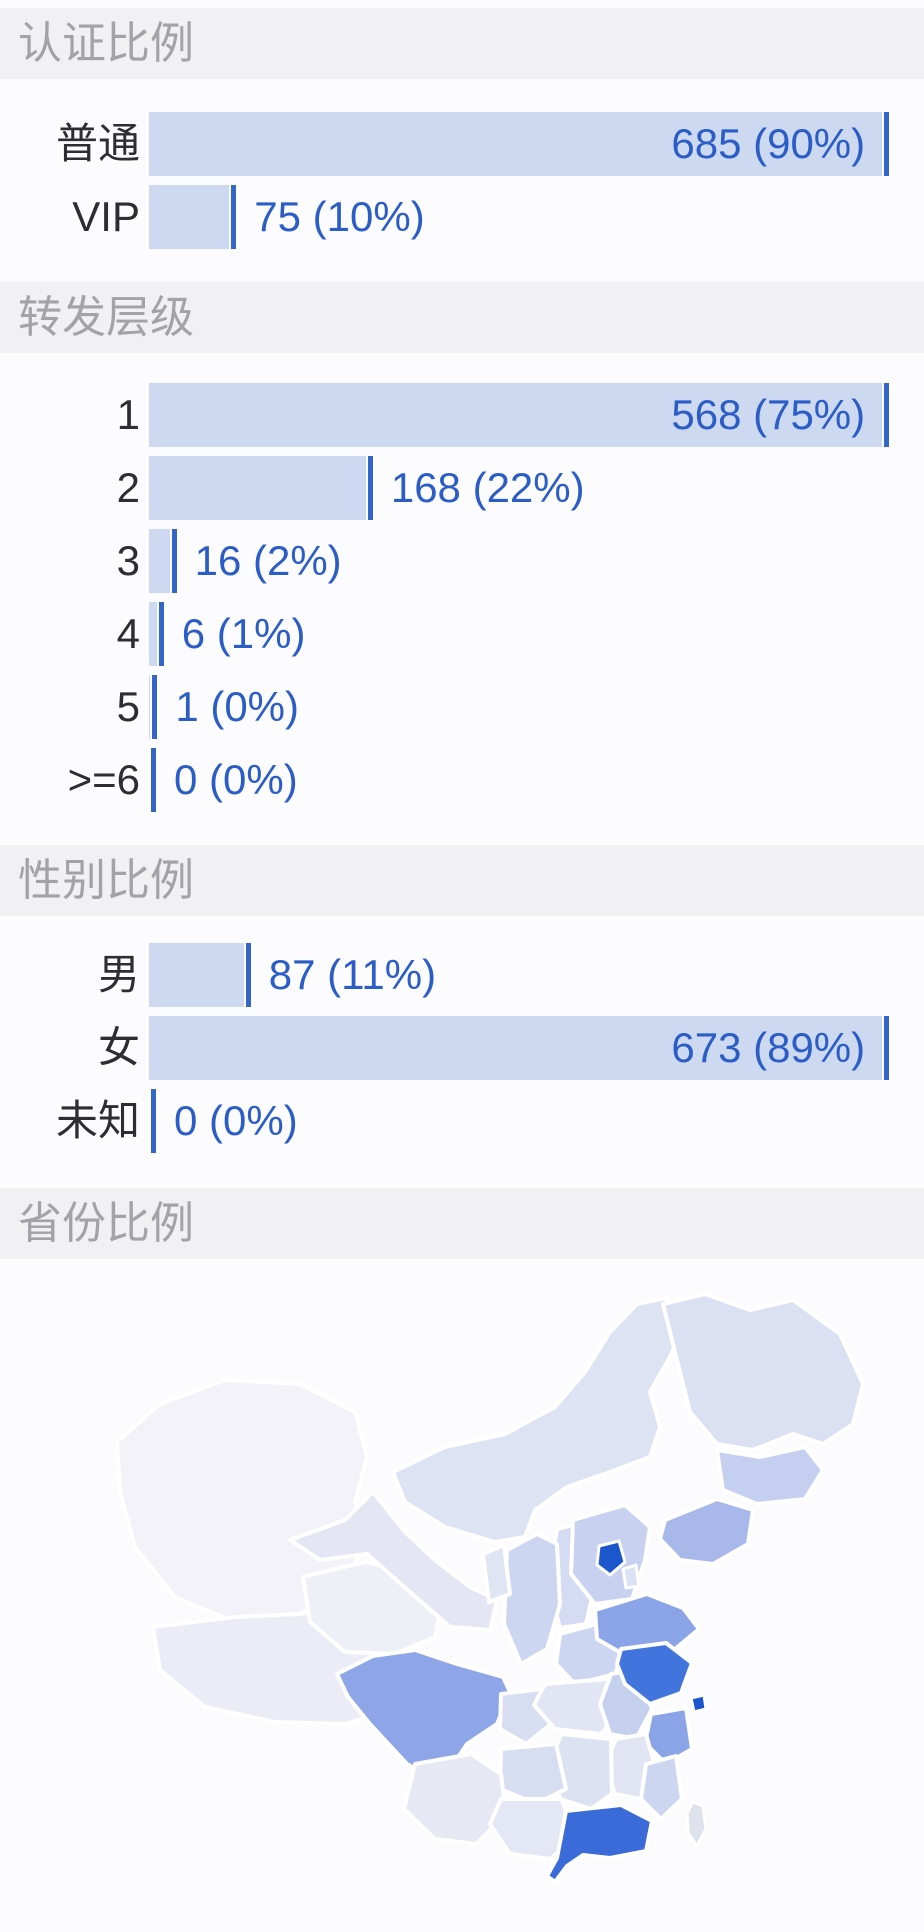  I want to click on bar-value-label: 1 (0%), so click(237, 706).